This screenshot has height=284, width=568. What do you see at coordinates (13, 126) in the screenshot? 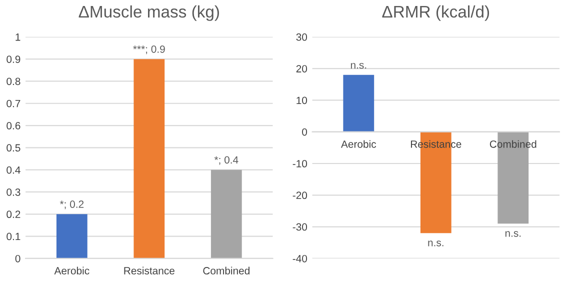
I see `y-tick-label: 0.6` at bounding box center [13, 126].